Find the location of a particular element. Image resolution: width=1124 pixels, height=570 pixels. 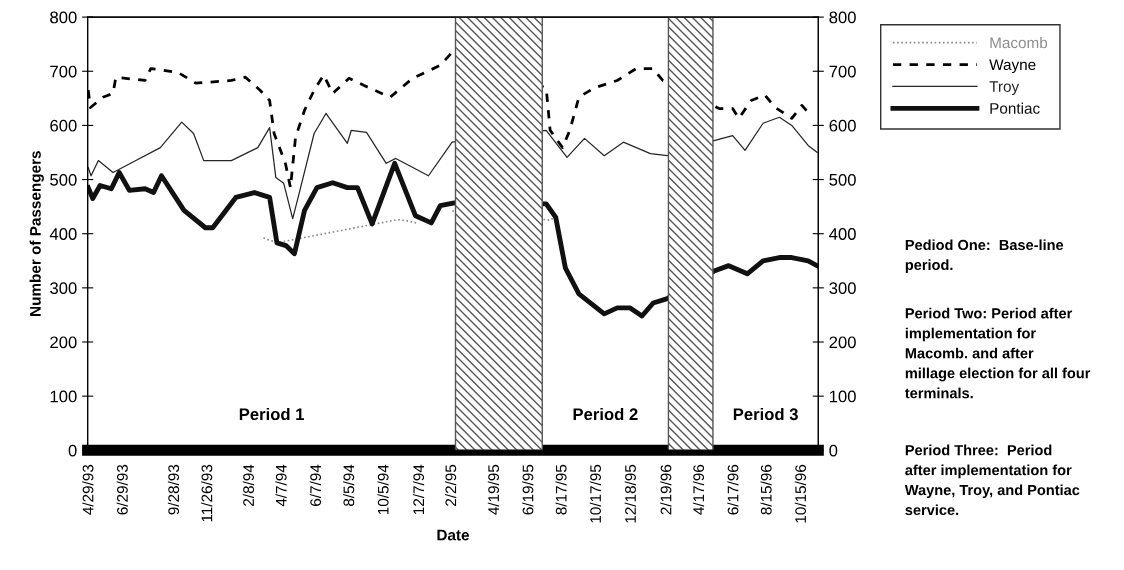

x-tick-label: 11/26/93 is located at coordinates (207, 493).